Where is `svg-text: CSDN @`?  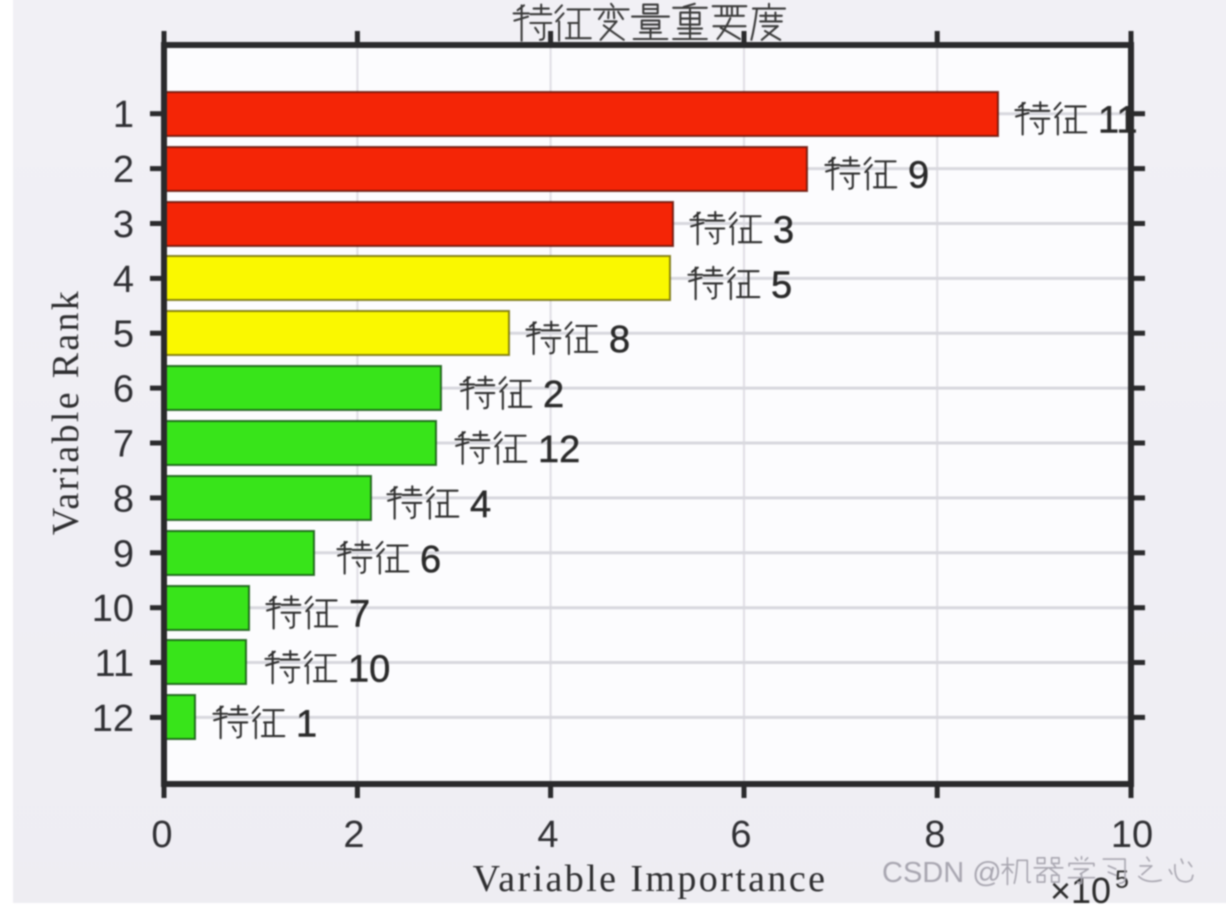
svg-text: CSDN @ is located at coordinates (942, 873).